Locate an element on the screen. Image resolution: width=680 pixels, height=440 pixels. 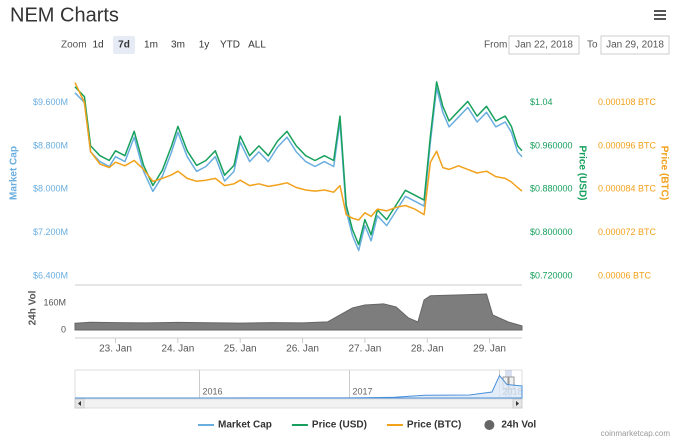
zoom-button-label: ALL is located at coordinates (257, 45).